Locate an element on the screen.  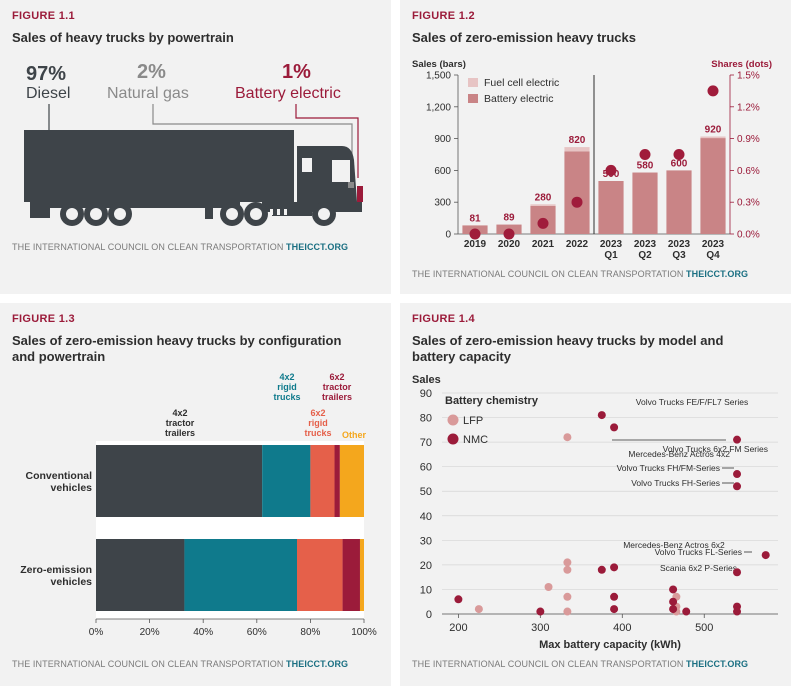
left-axis-title: Sales (bars) is located at coordinates (439, 64).